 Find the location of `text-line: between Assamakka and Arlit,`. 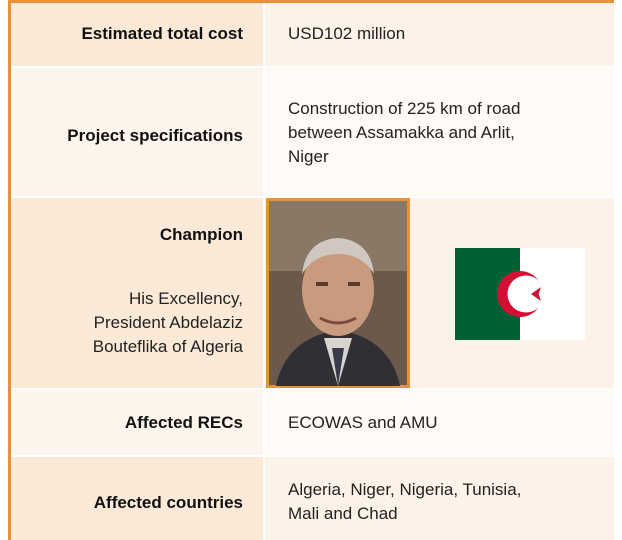

text-line: between Assamakka and Arlit, is located at coordinates (401, 132).